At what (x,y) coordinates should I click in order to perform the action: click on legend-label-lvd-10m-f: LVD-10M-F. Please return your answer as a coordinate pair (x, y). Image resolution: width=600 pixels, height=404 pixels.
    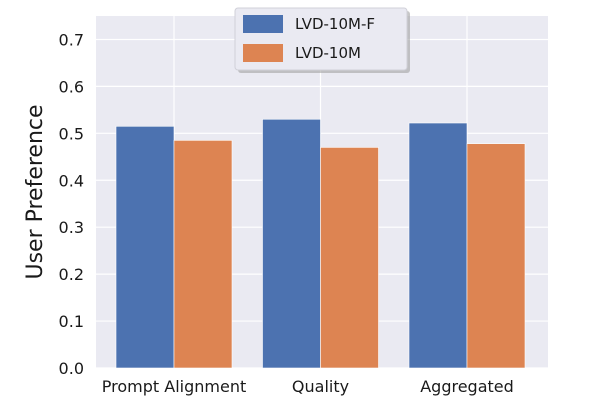
    Looking at the image, I should click on (335, 24).